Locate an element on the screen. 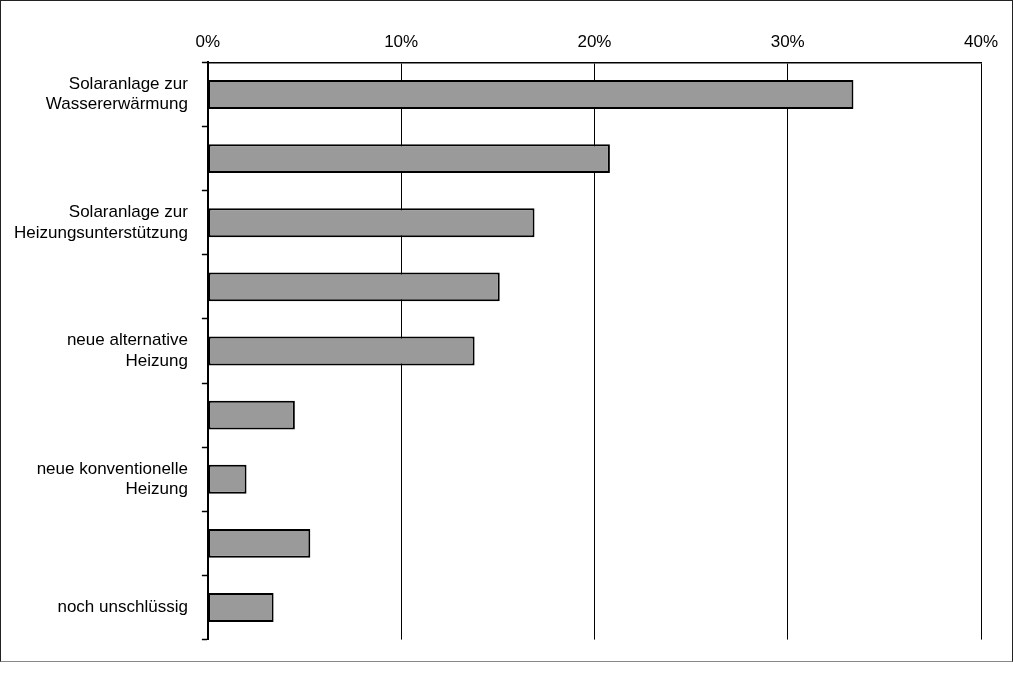 Image resolution: width=1013 pixels, height=674 pixels. x-tick-label: 40% is located at coordinates (981, 41).